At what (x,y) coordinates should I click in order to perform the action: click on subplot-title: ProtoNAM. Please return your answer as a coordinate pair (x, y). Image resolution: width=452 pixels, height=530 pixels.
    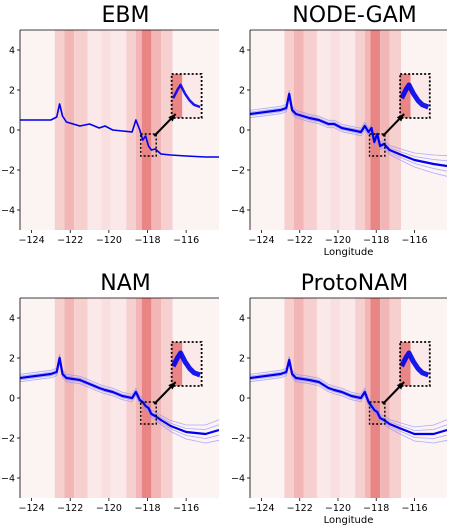
    Looking at the image, I should click on (354, 283).